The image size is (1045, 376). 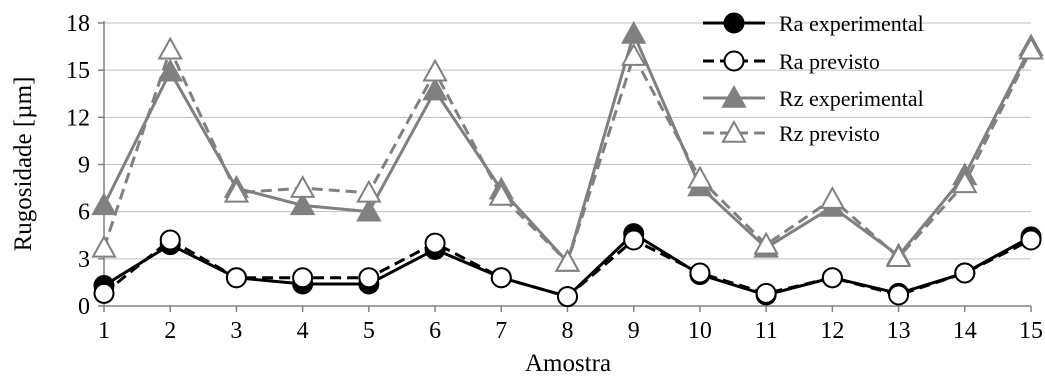 I want to click on x-tick-label: 11, so click(x=766, y=331).